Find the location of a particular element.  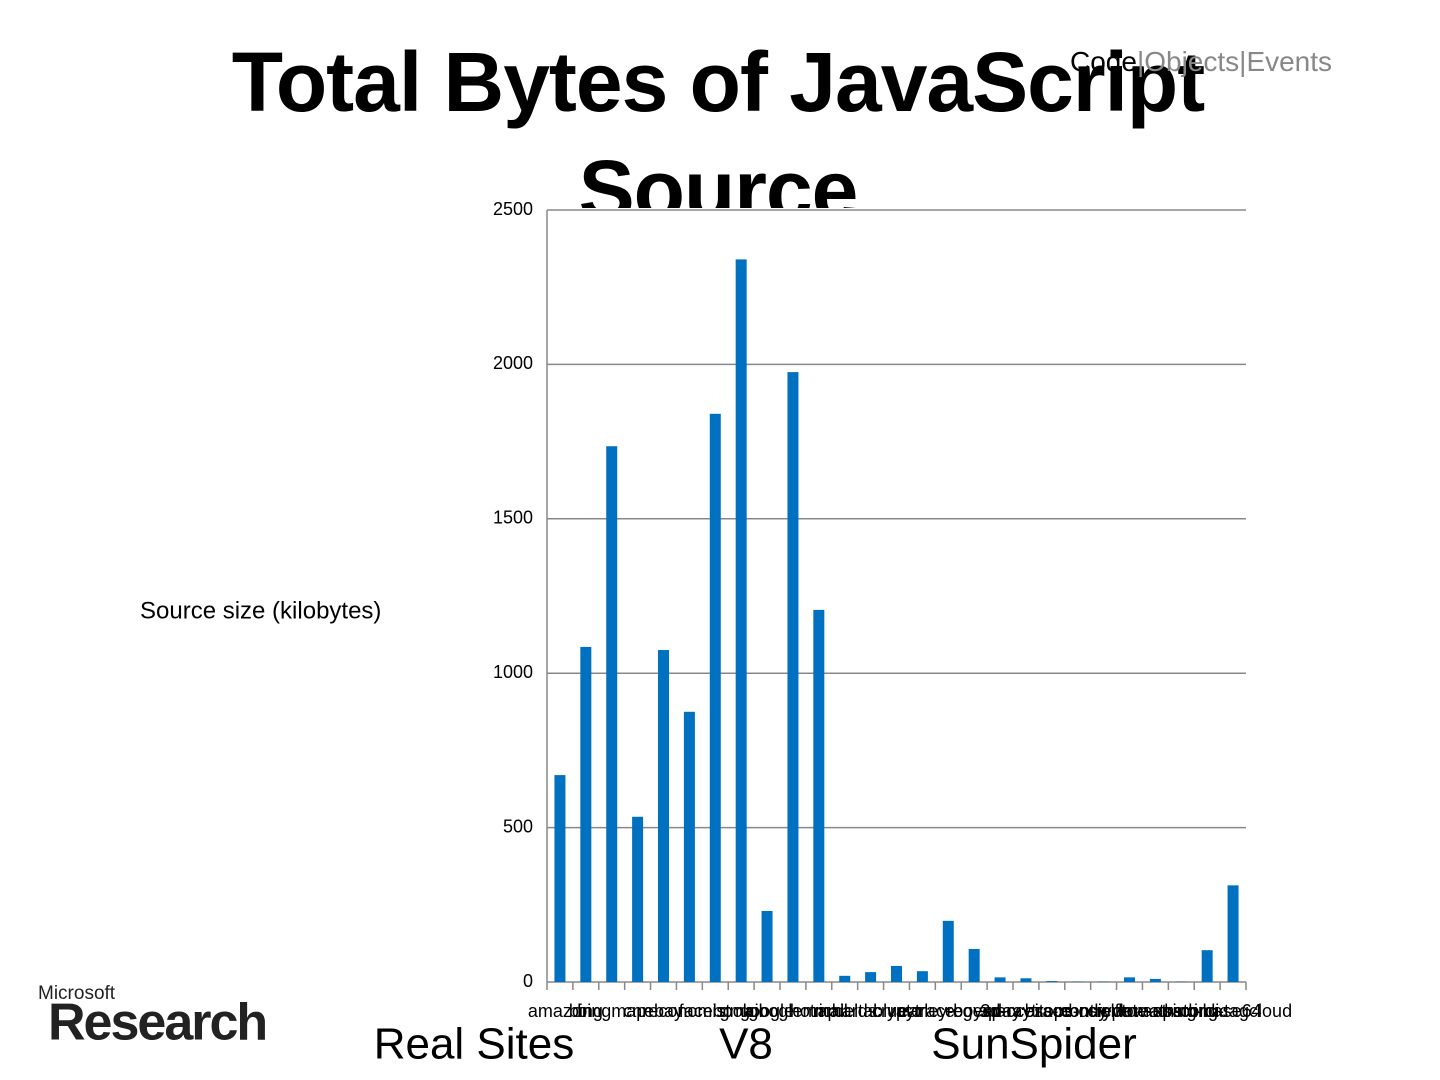

x-tick-label: date-xparb is located at coordinates (1155, 1011).